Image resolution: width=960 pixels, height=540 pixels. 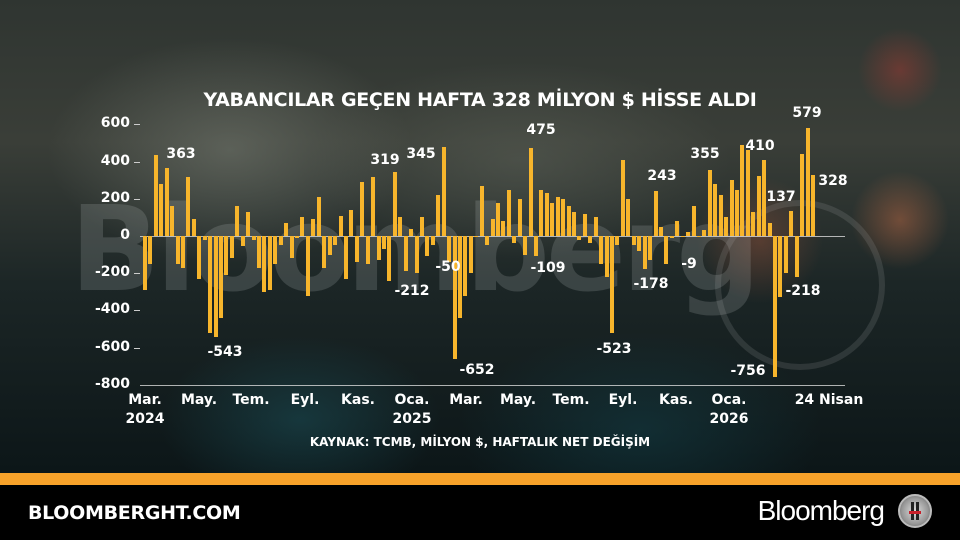 What do you see at coordinates (781, 197) in the screenshot?
I see `data-label: 137` at bounding box center [781, 197].